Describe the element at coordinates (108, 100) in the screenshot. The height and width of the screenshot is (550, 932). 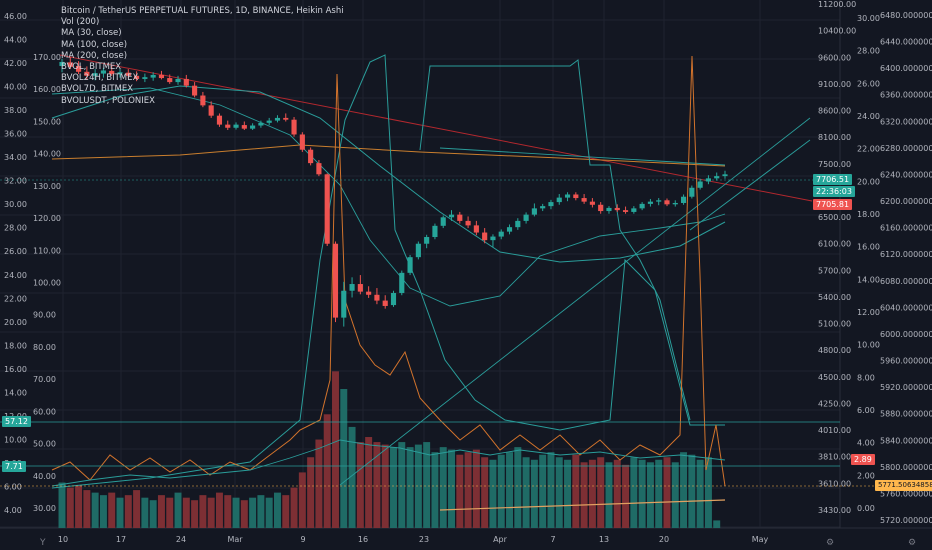
I see `legend-item: BVOLUSDT, POLONIEX` at that location.